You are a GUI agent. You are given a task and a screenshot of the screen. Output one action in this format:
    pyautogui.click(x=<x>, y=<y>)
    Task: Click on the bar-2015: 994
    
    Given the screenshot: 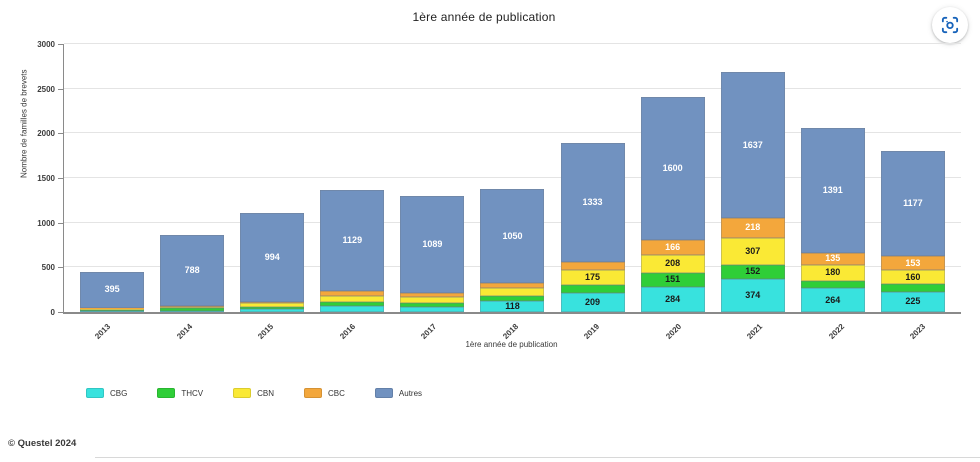 What is the action you would take?
    pyautogui.click(x=272, y=262)
    